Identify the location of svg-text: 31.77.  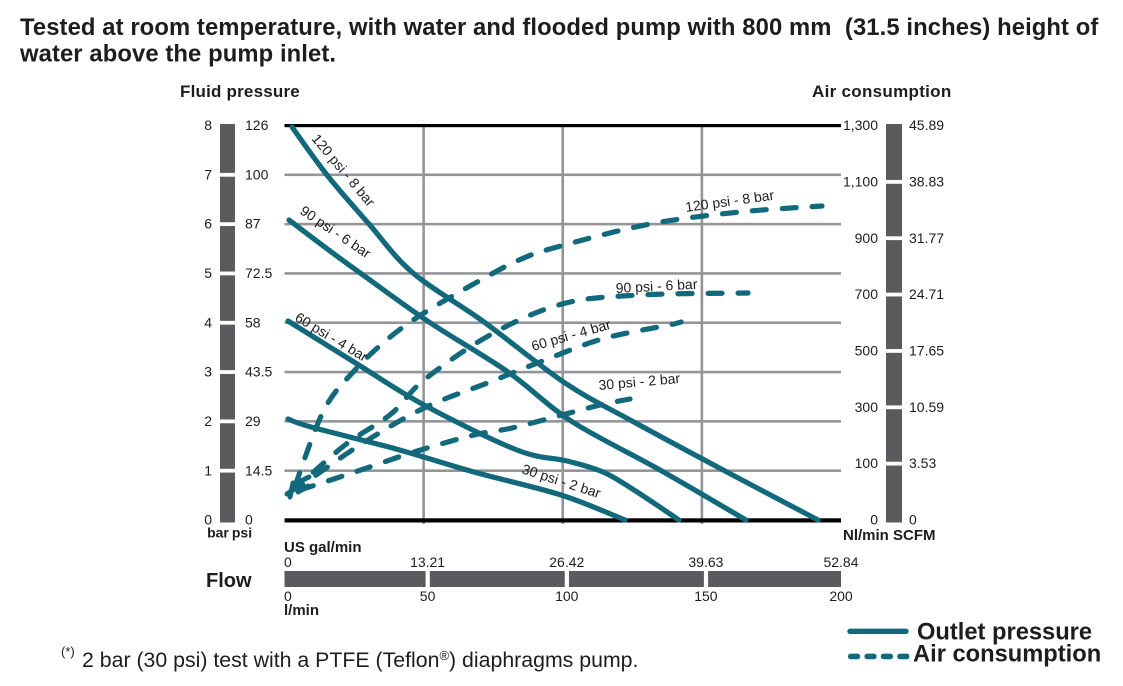
(926, 238).